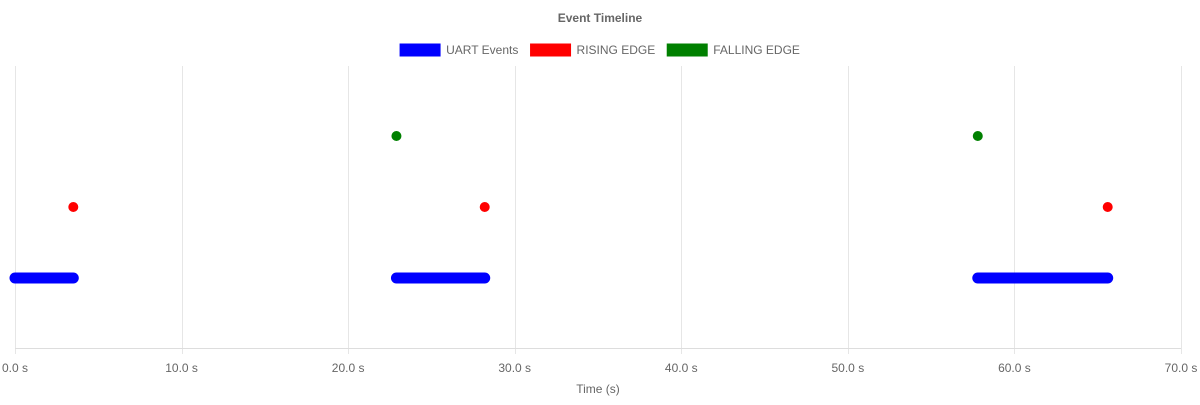 The image size is (1200, 405). What do you see at coordinates (1014, 368) in the screenshot?
I see `x-tick-label-6: 60.0 s` at bounding box center [1014, 368].